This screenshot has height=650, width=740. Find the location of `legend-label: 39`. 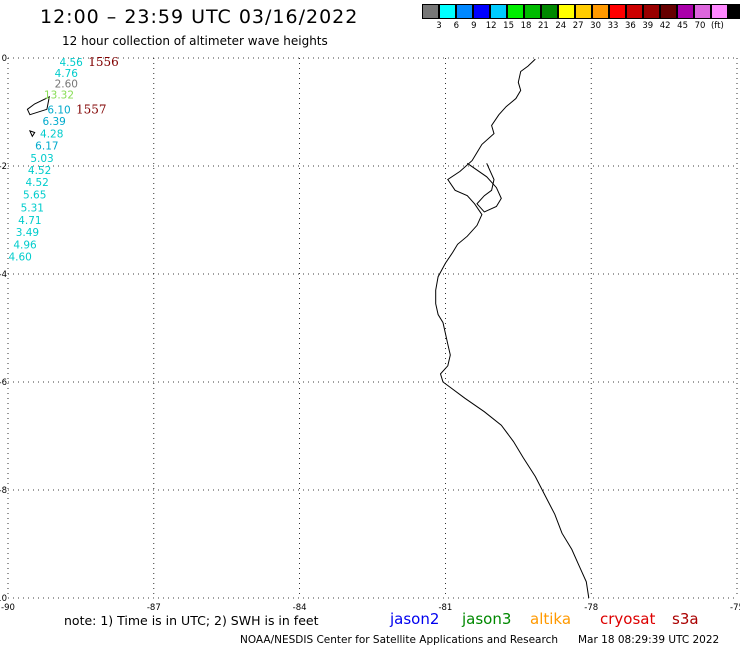

legend-label: 39 is located at coordinates (648, 26).